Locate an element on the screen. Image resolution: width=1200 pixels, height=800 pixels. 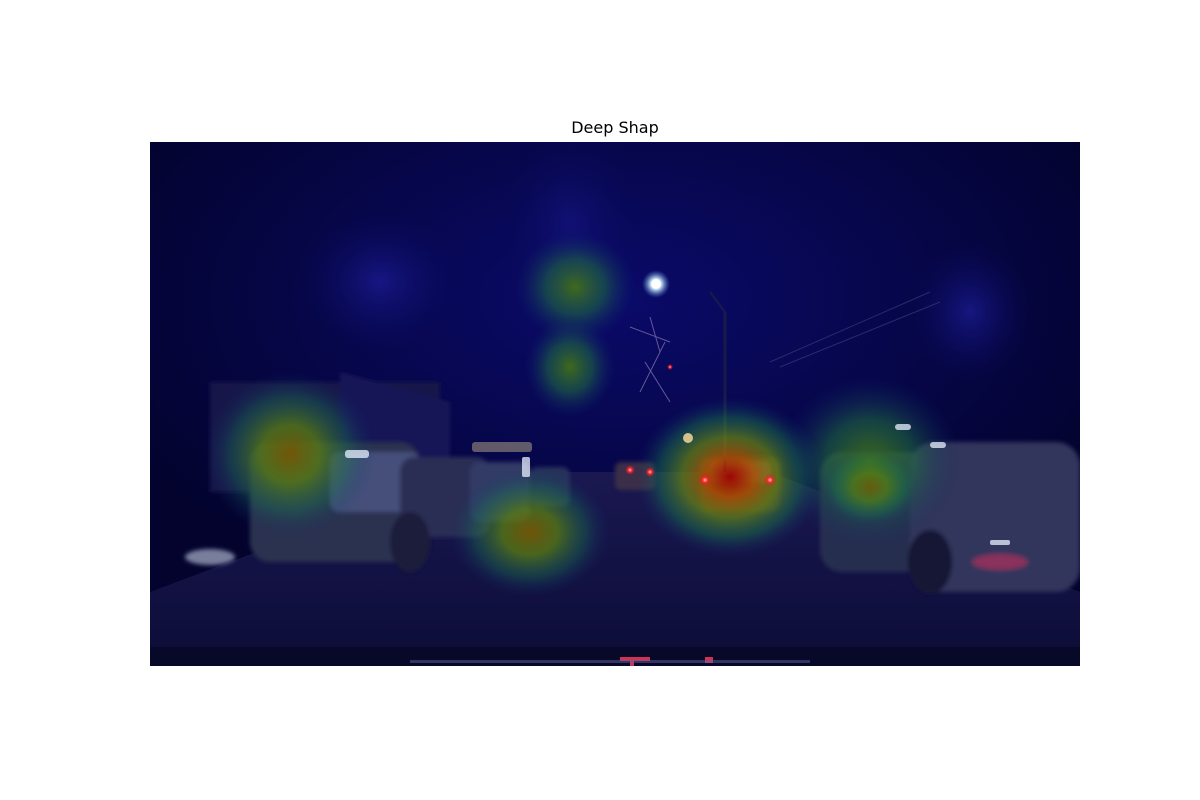
car-highlights is located at coordinates (677, 484).